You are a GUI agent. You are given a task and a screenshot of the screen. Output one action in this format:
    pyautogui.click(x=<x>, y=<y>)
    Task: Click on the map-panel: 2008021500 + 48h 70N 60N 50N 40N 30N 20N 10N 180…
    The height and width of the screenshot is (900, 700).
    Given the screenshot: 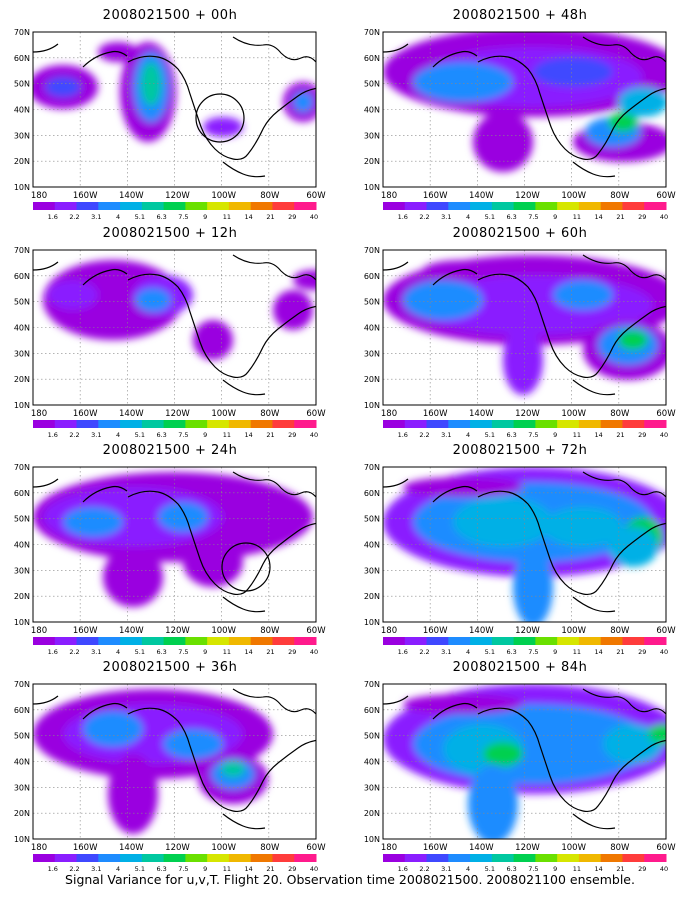 What is the action you would take?
    pyautogui.click(x=520, y=120)
    